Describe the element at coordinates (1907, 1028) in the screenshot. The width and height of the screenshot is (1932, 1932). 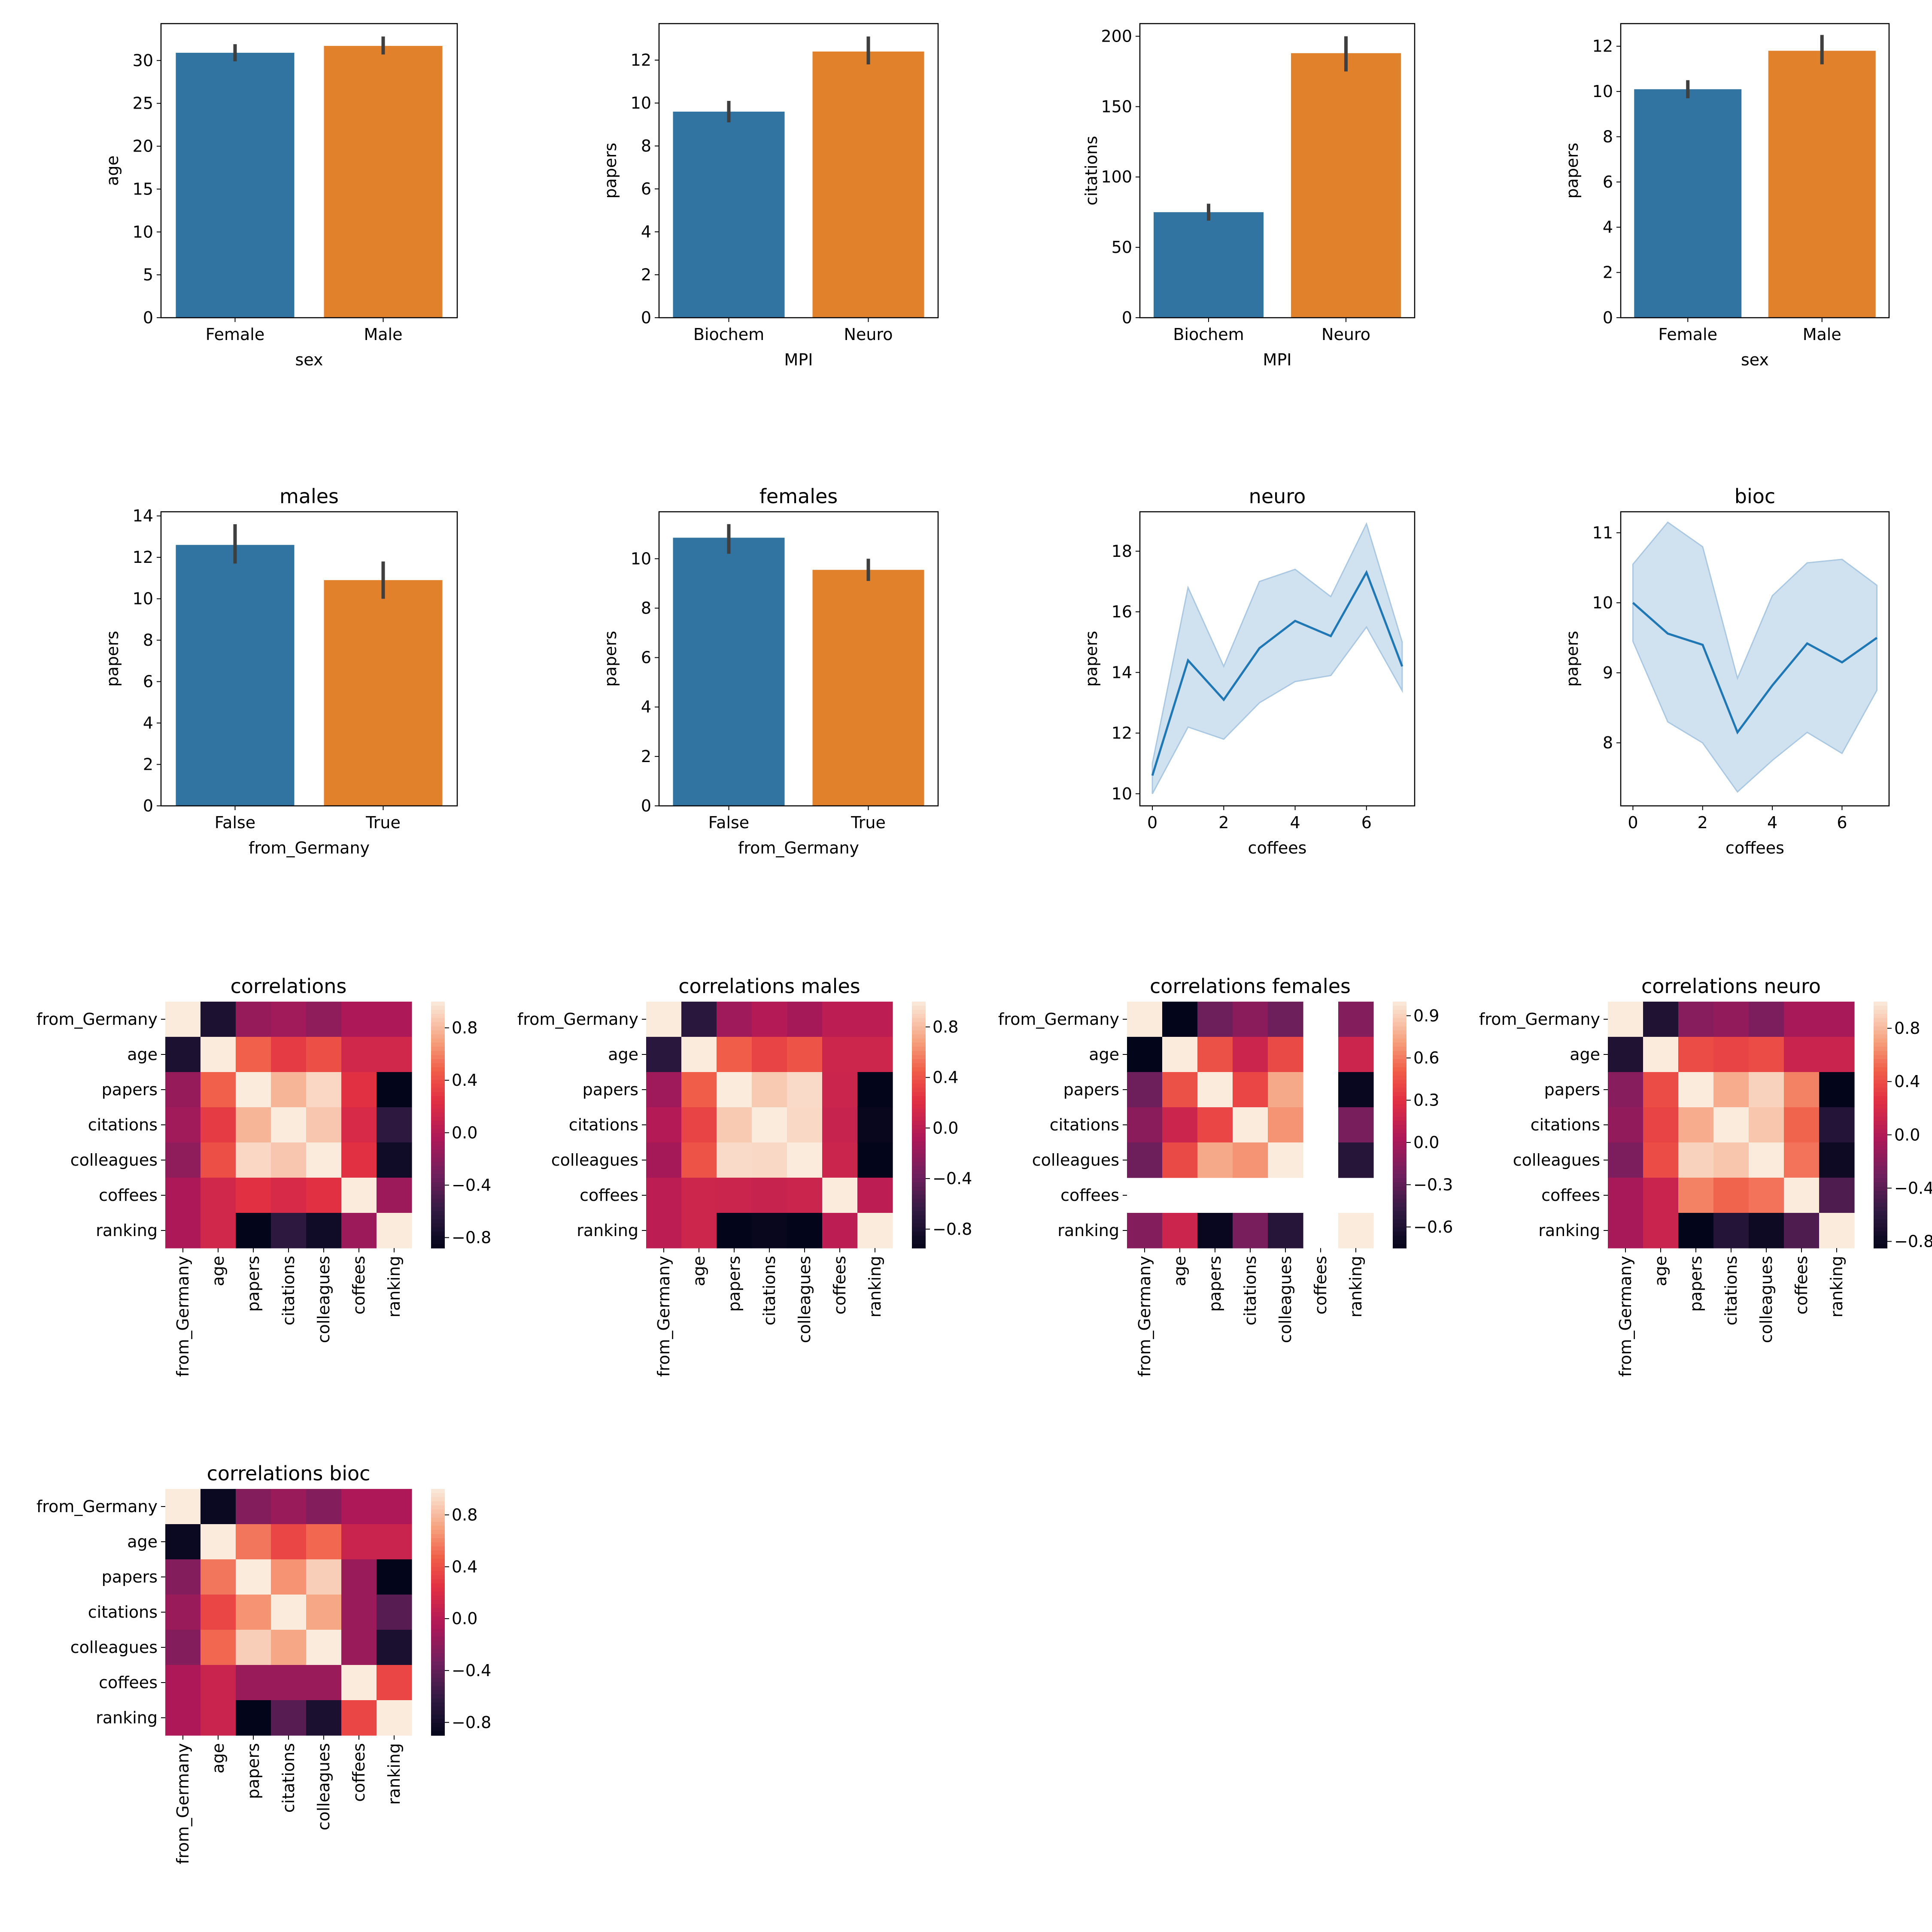
I see `colorbar-tick-label: 0.8` at that location.